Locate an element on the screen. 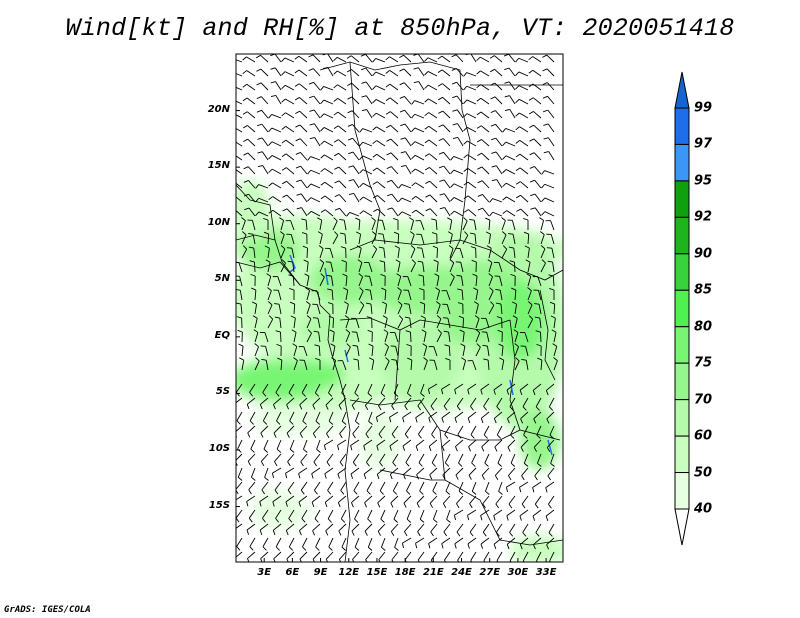 This screenshot has width=800, height=618. colorbar-swatch is located at coordinates (682, 162).